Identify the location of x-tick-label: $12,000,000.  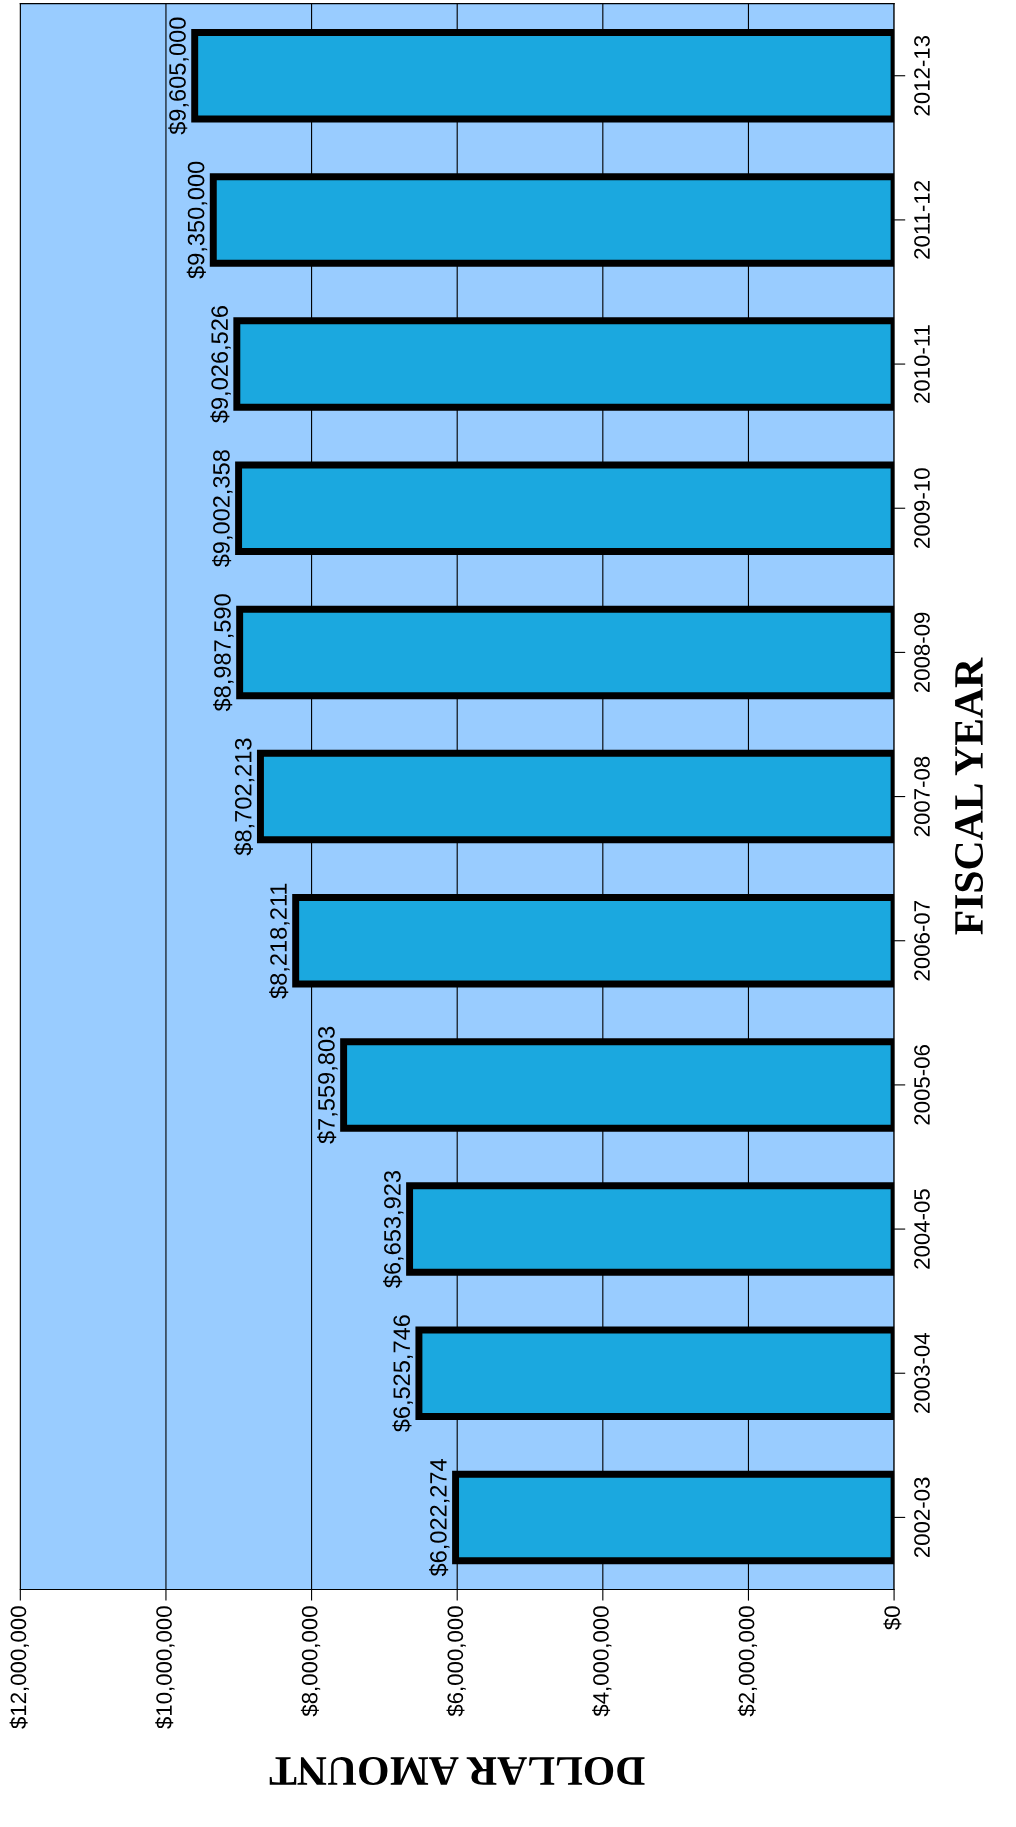
(19, 1667).